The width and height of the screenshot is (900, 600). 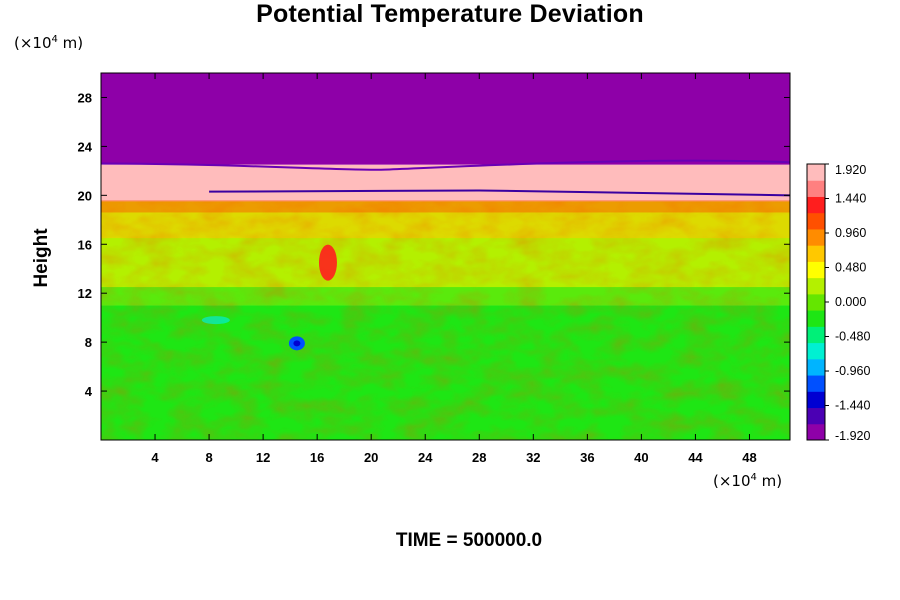 What do you see at coordinates (425, 457) in the screenshot?
I see `x-tick-label: 24` at bounding box center [425, 457].